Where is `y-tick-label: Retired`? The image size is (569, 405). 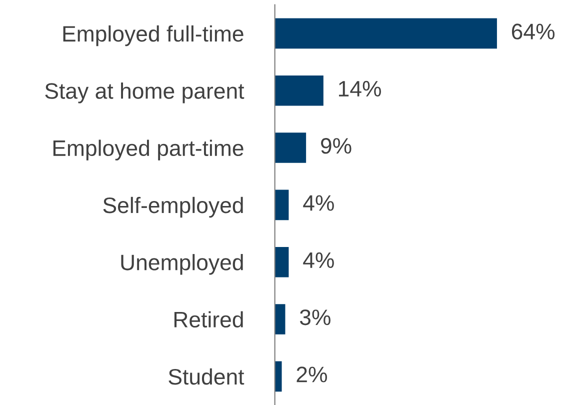 y-tick-label: Retired is located at coordinates (208, 319).